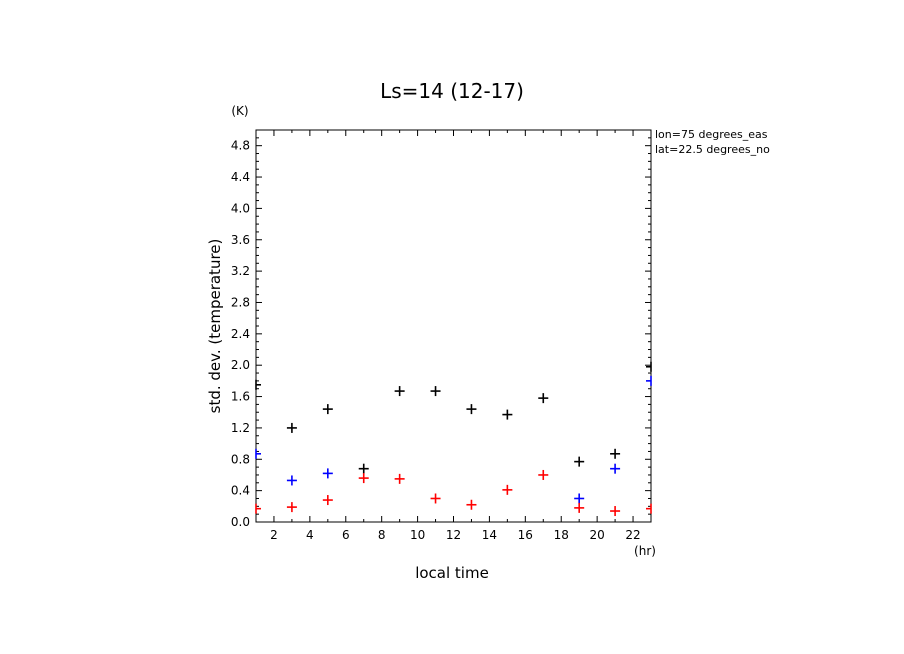 Image resolution: width=904 pixels, height=654 pixels. I want to click on y-unit-label: (K), so click(239, 111).